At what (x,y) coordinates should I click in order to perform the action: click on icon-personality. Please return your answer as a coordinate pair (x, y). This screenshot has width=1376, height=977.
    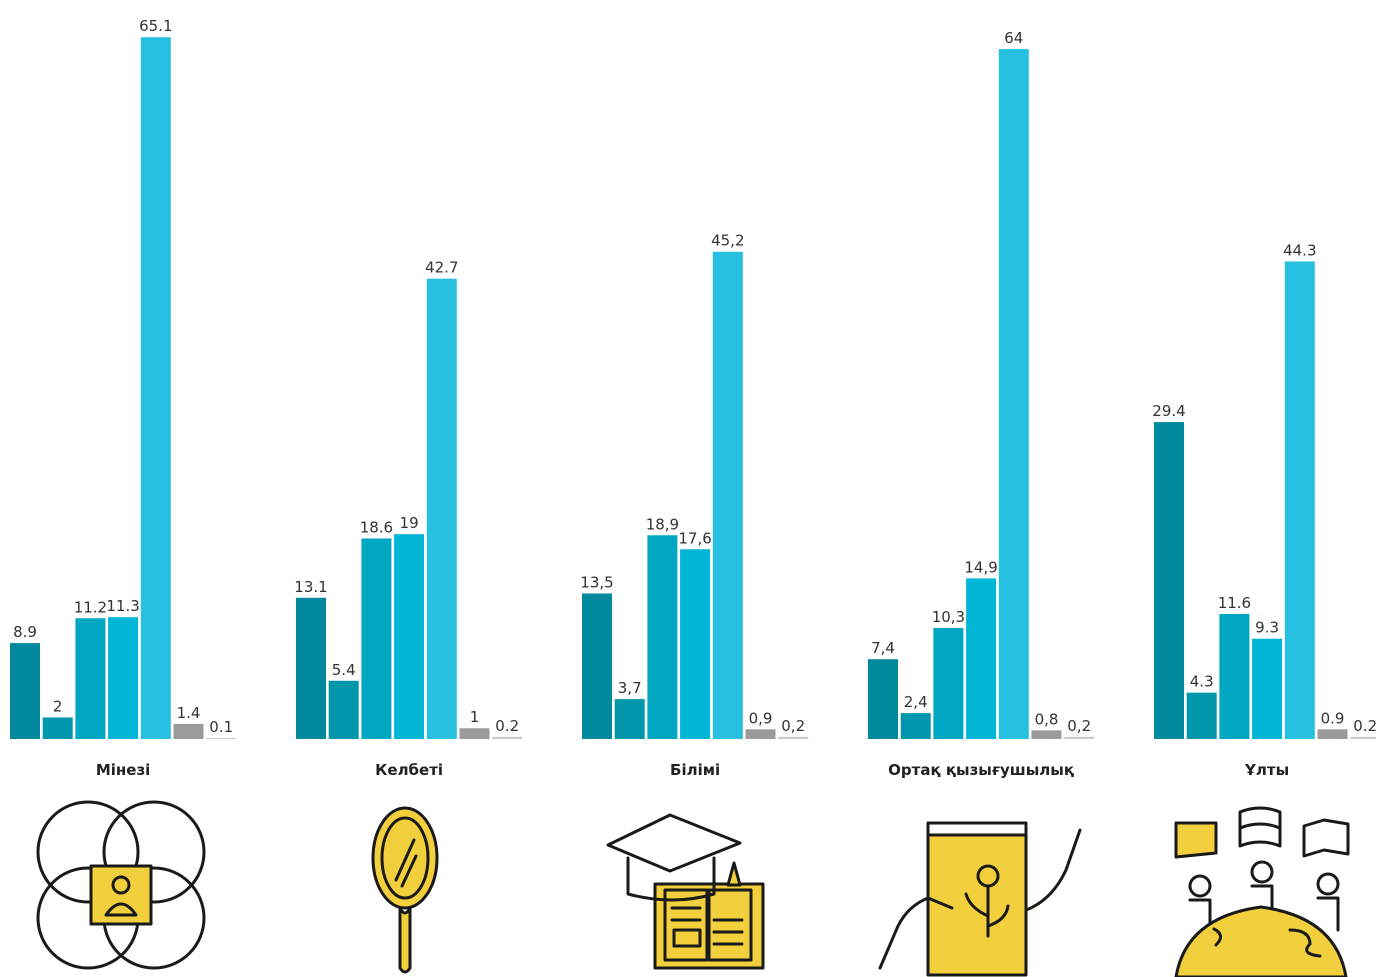
    Looking at the image, I should click on (121, 885).